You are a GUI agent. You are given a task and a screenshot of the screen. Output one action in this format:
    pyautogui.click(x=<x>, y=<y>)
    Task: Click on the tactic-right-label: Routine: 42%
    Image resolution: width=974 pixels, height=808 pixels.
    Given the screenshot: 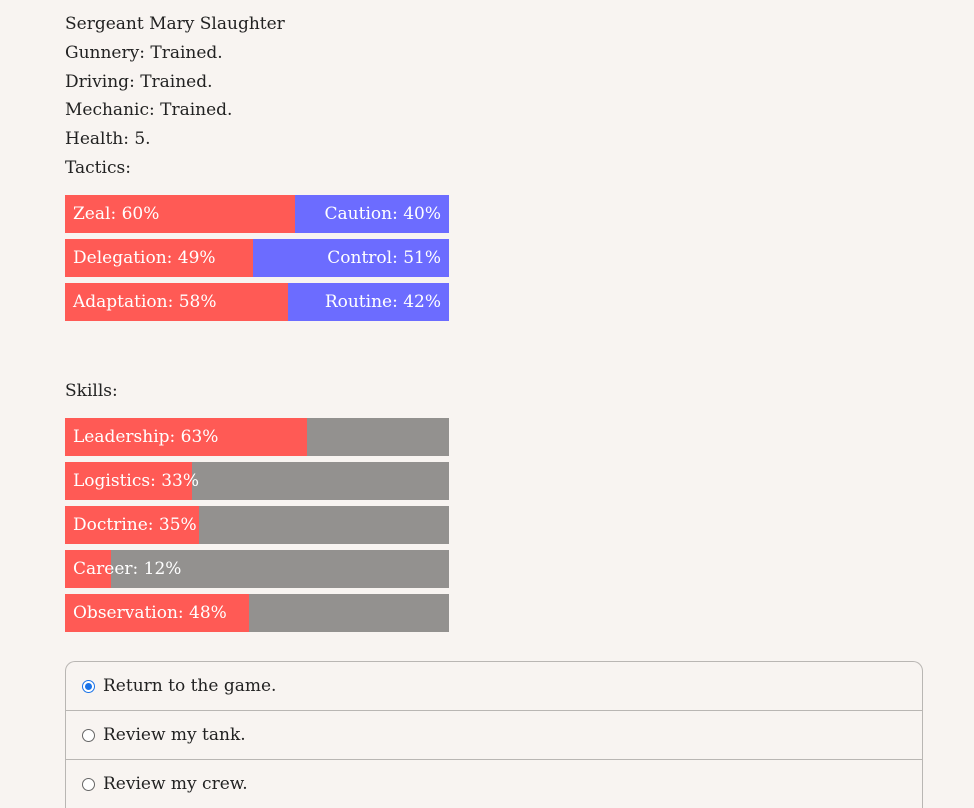 What is the action you would take?
    pyautogui.click(x=382, y=301)
    